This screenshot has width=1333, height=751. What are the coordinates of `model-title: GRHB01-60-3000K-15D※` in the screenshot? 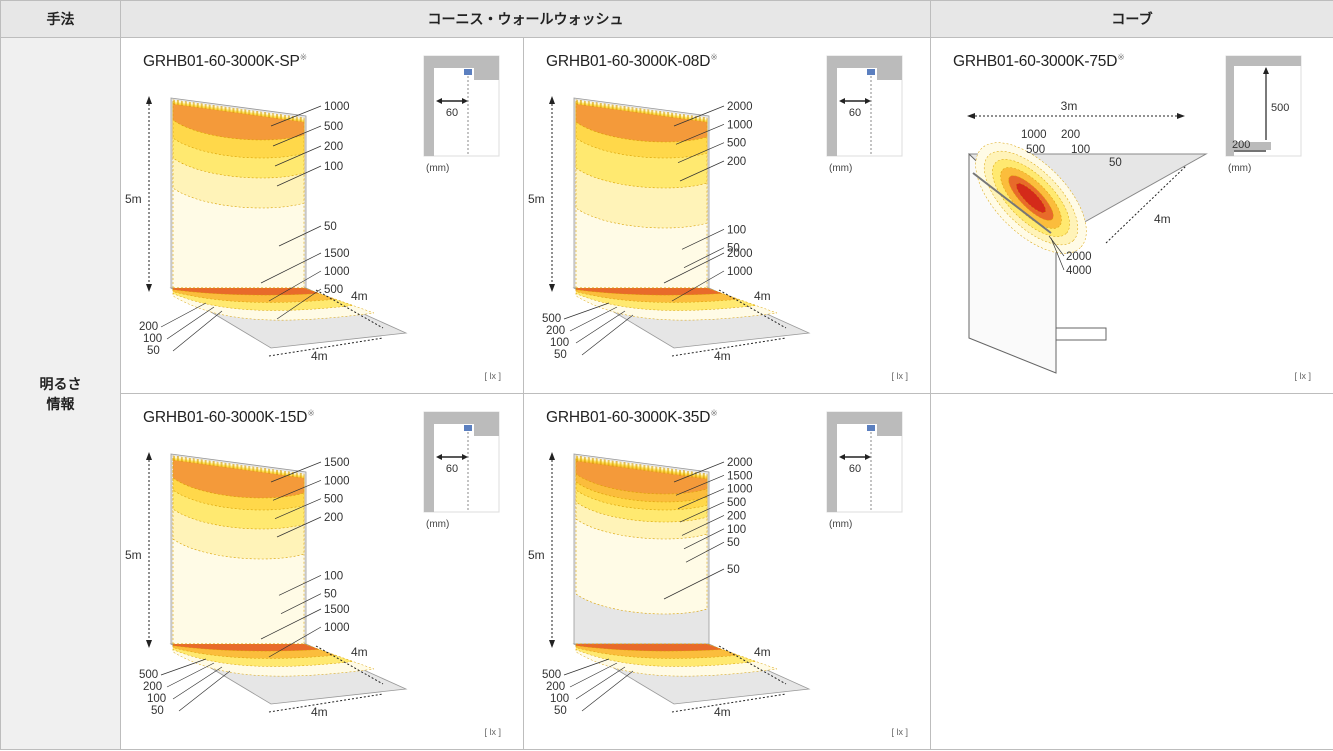 It's located at (229, 417).